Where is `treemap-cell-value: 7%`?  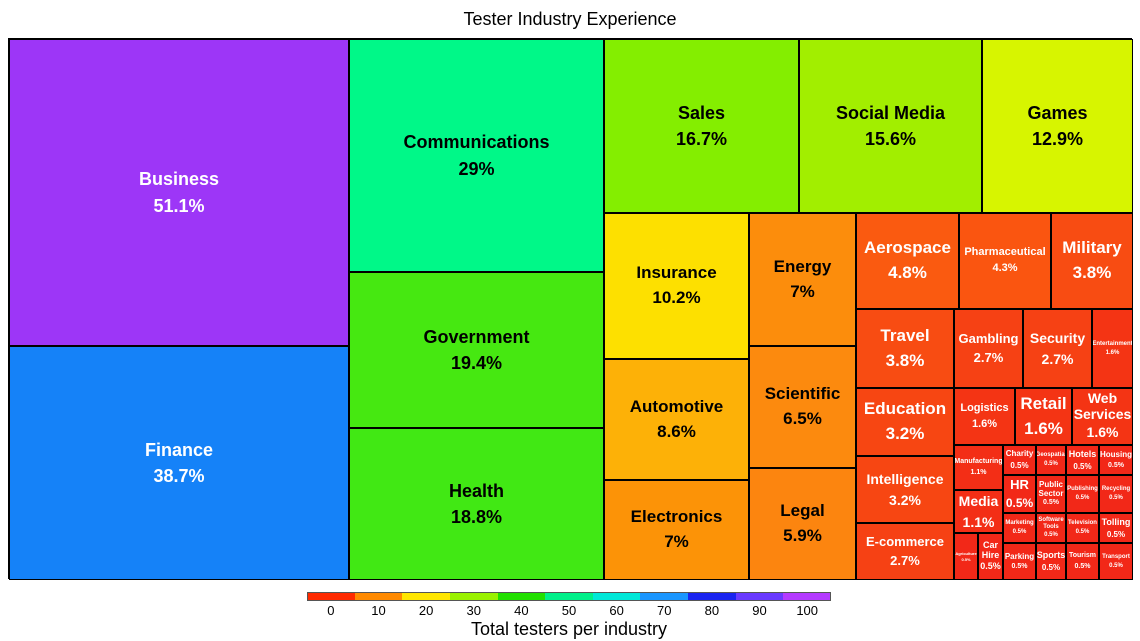 treemap-cell-value: 7% is located at coordinates (802, 291).